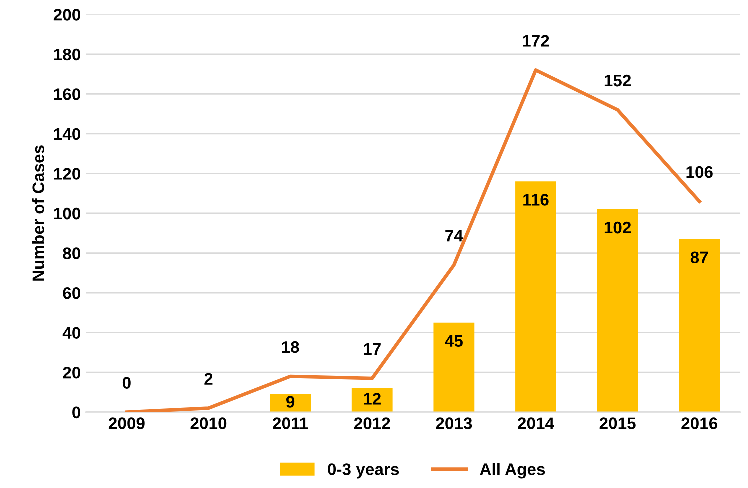 The image size is (748, 488). I want to click on y-tick-label: 140, so click(67, 134).